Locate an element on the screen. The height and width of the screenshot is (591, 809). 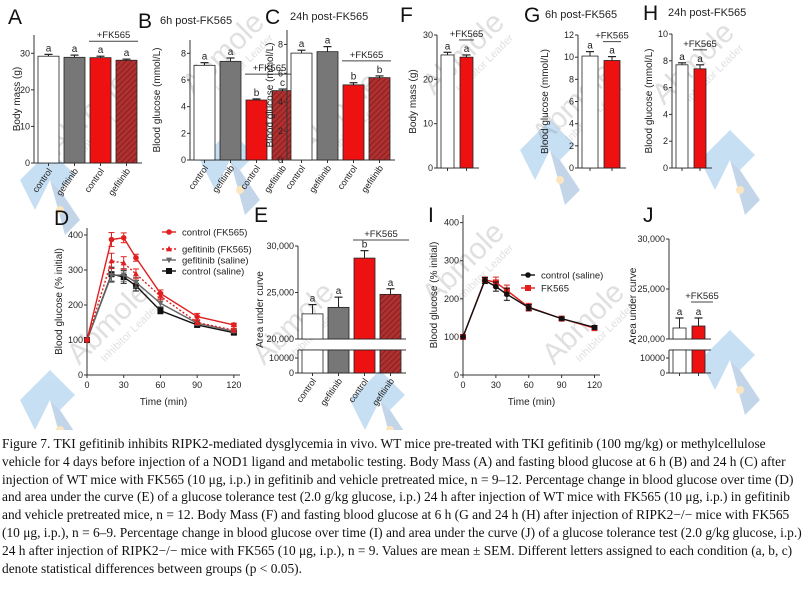
panel-letter: H is located at coordinates (650, 13).